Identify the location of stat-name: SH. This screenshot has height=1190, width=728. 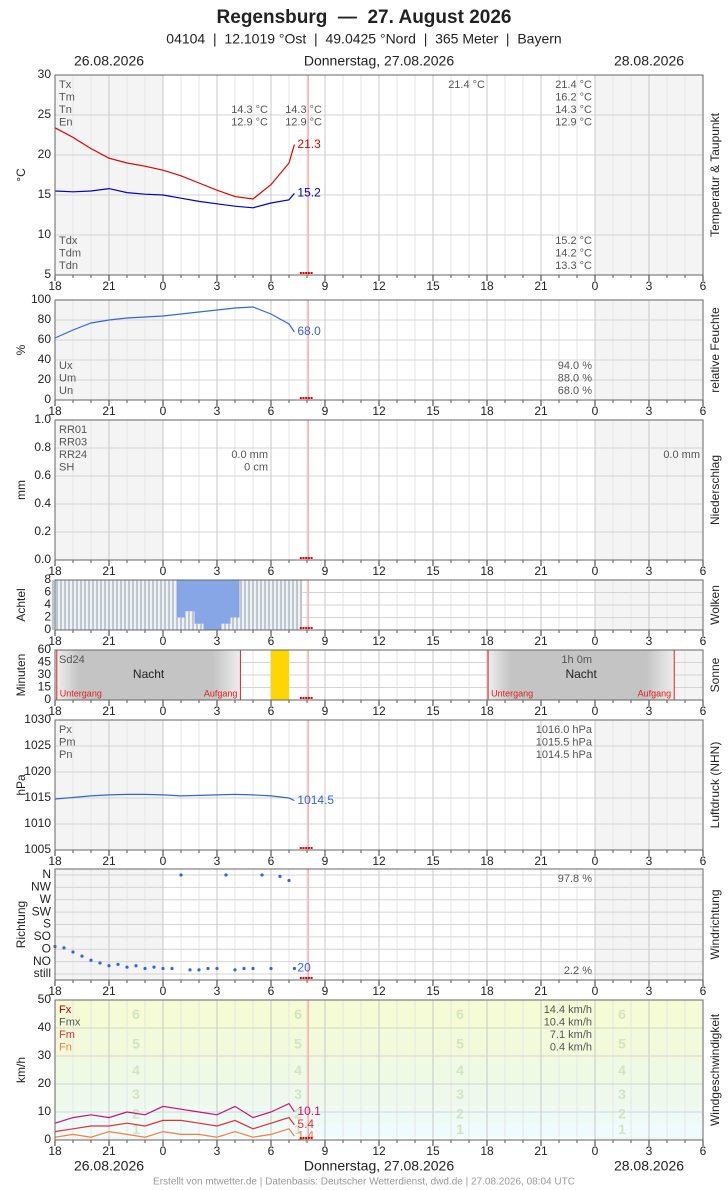
(66, 467).